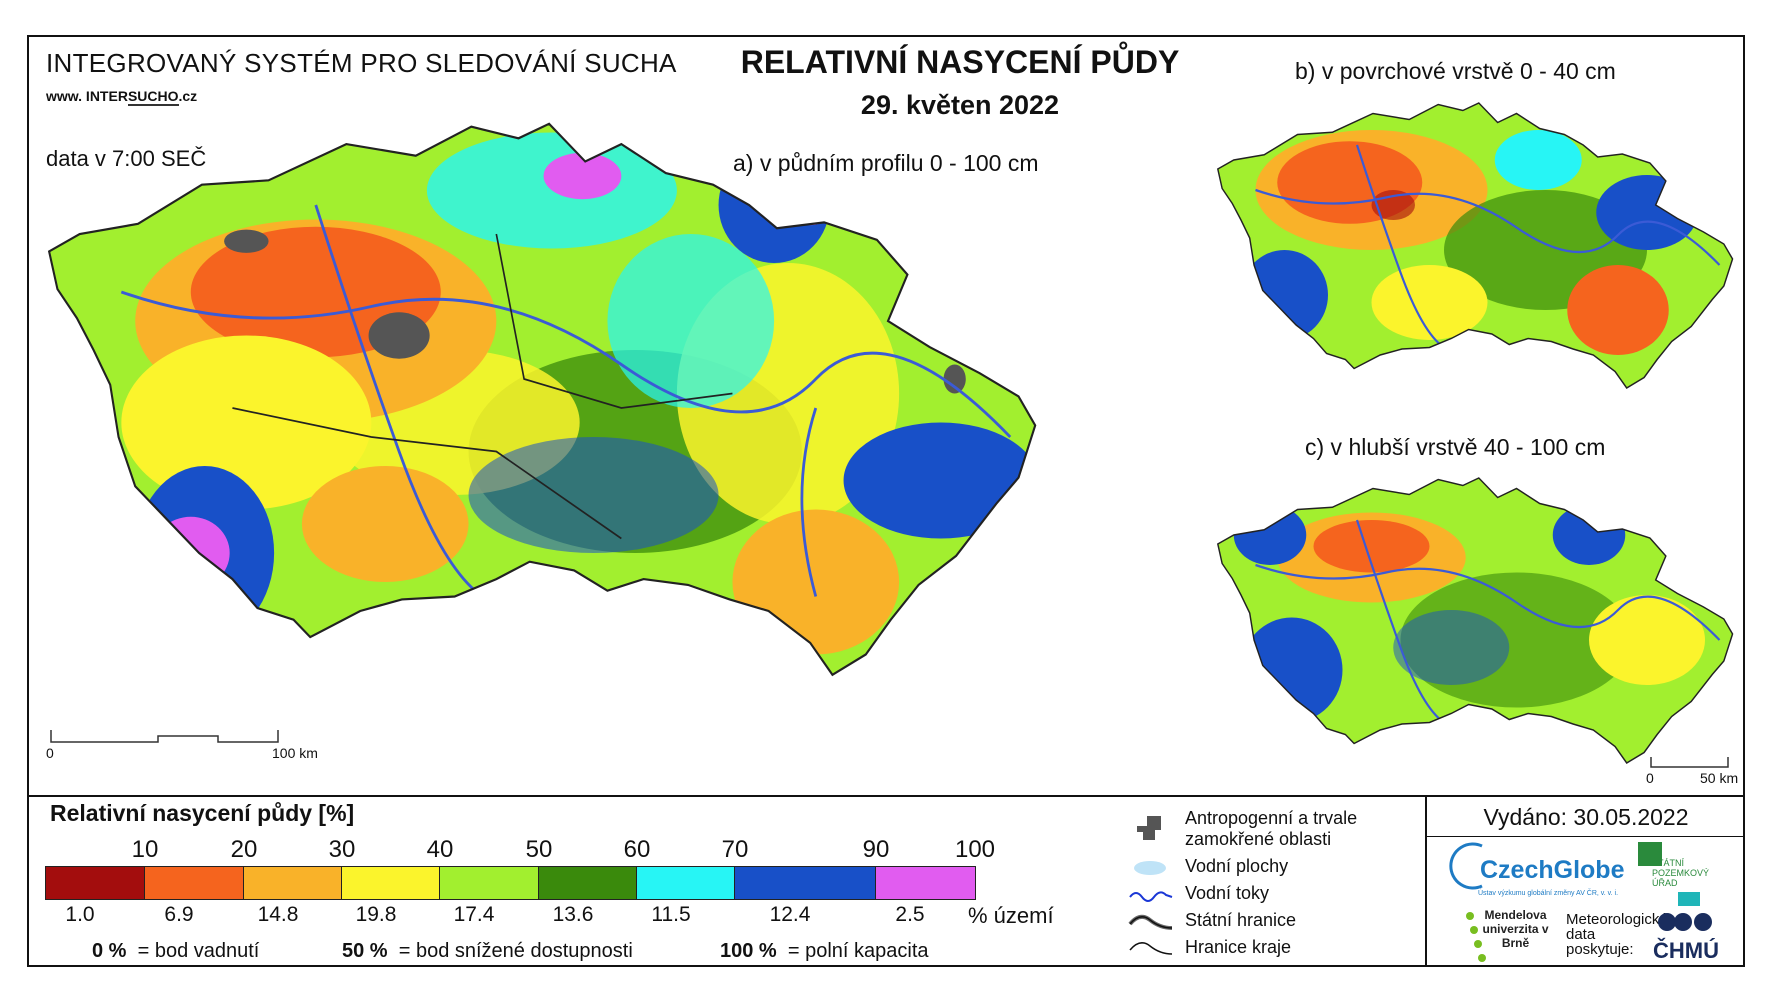 The image size is (1772, 1003). Describe the element at coordinates (80, 914) in the screenshot. I see `class-area-share: 1.0` at that location.